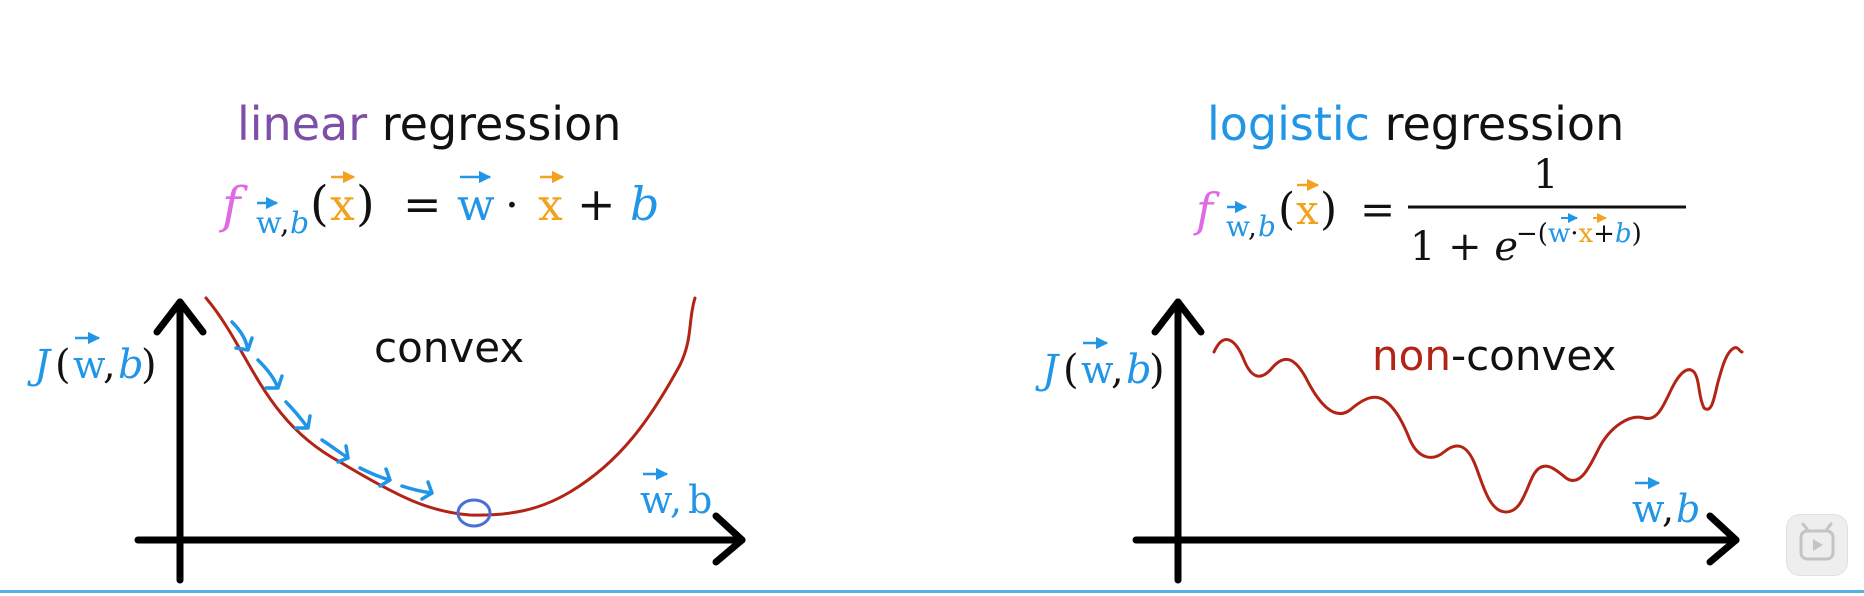  What do you see at coordinates (1668, 509) in the screenshot?
I see `right-xlabel-comma: ,` at bounding box center [1668, 509].